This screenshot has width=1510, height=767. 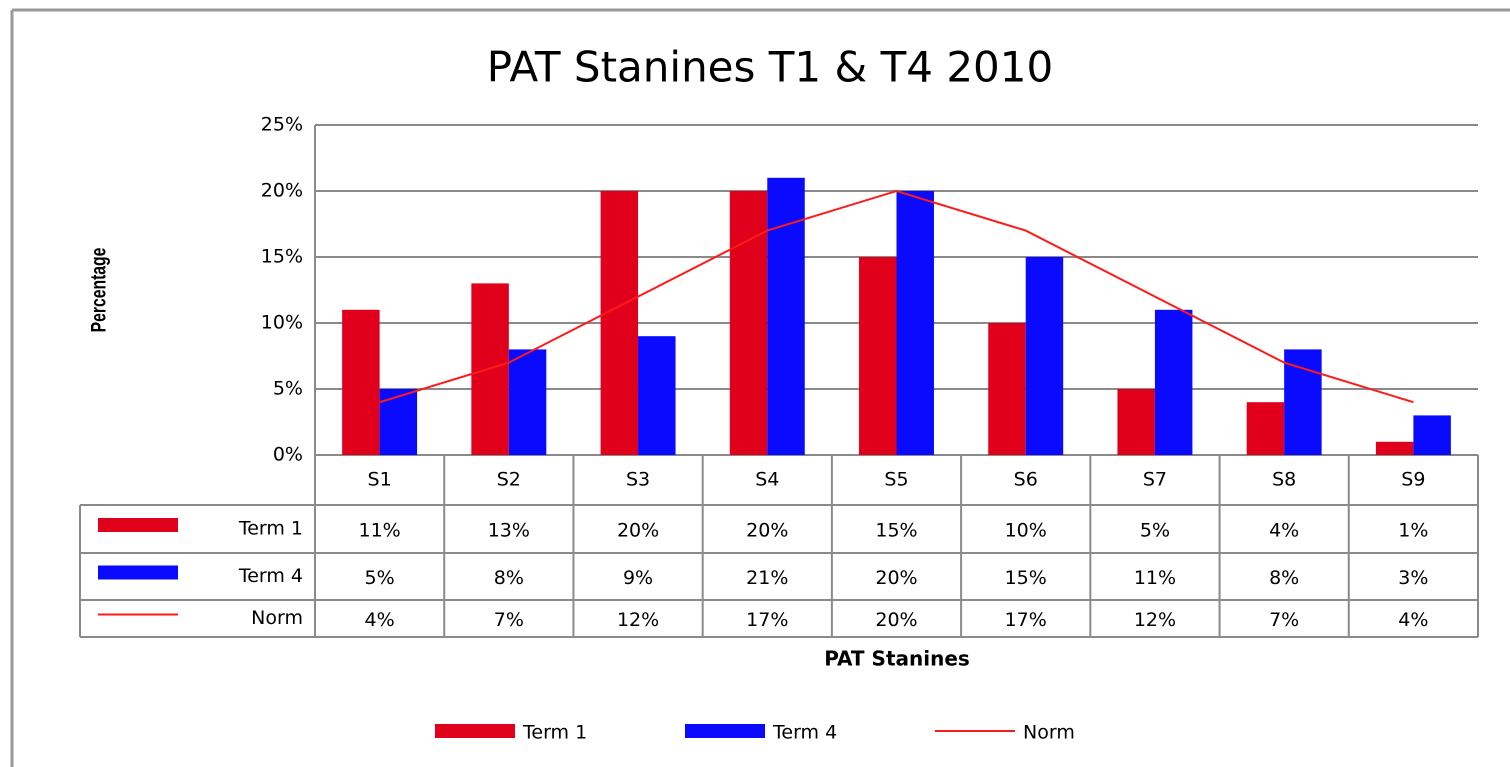 What do you see at coordinates (896, 480) in the screenshot?
I see `x-tick-label: S5` at bounding box center [896, 480].